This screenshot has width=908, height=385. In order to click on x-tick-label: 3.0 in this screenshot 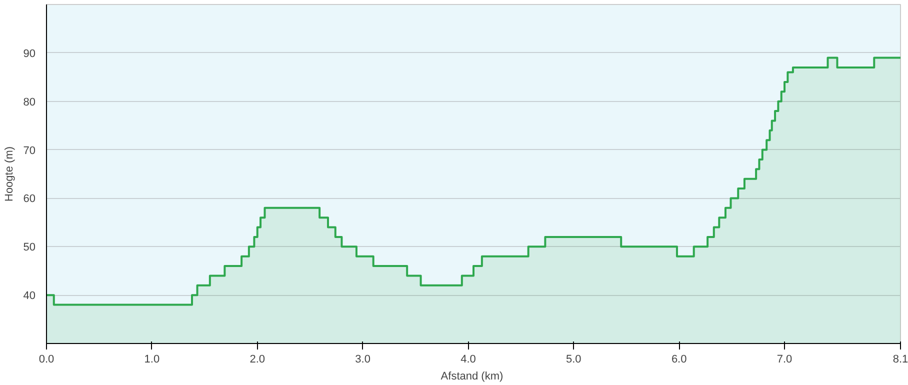, I will do `click(362, 360)`.